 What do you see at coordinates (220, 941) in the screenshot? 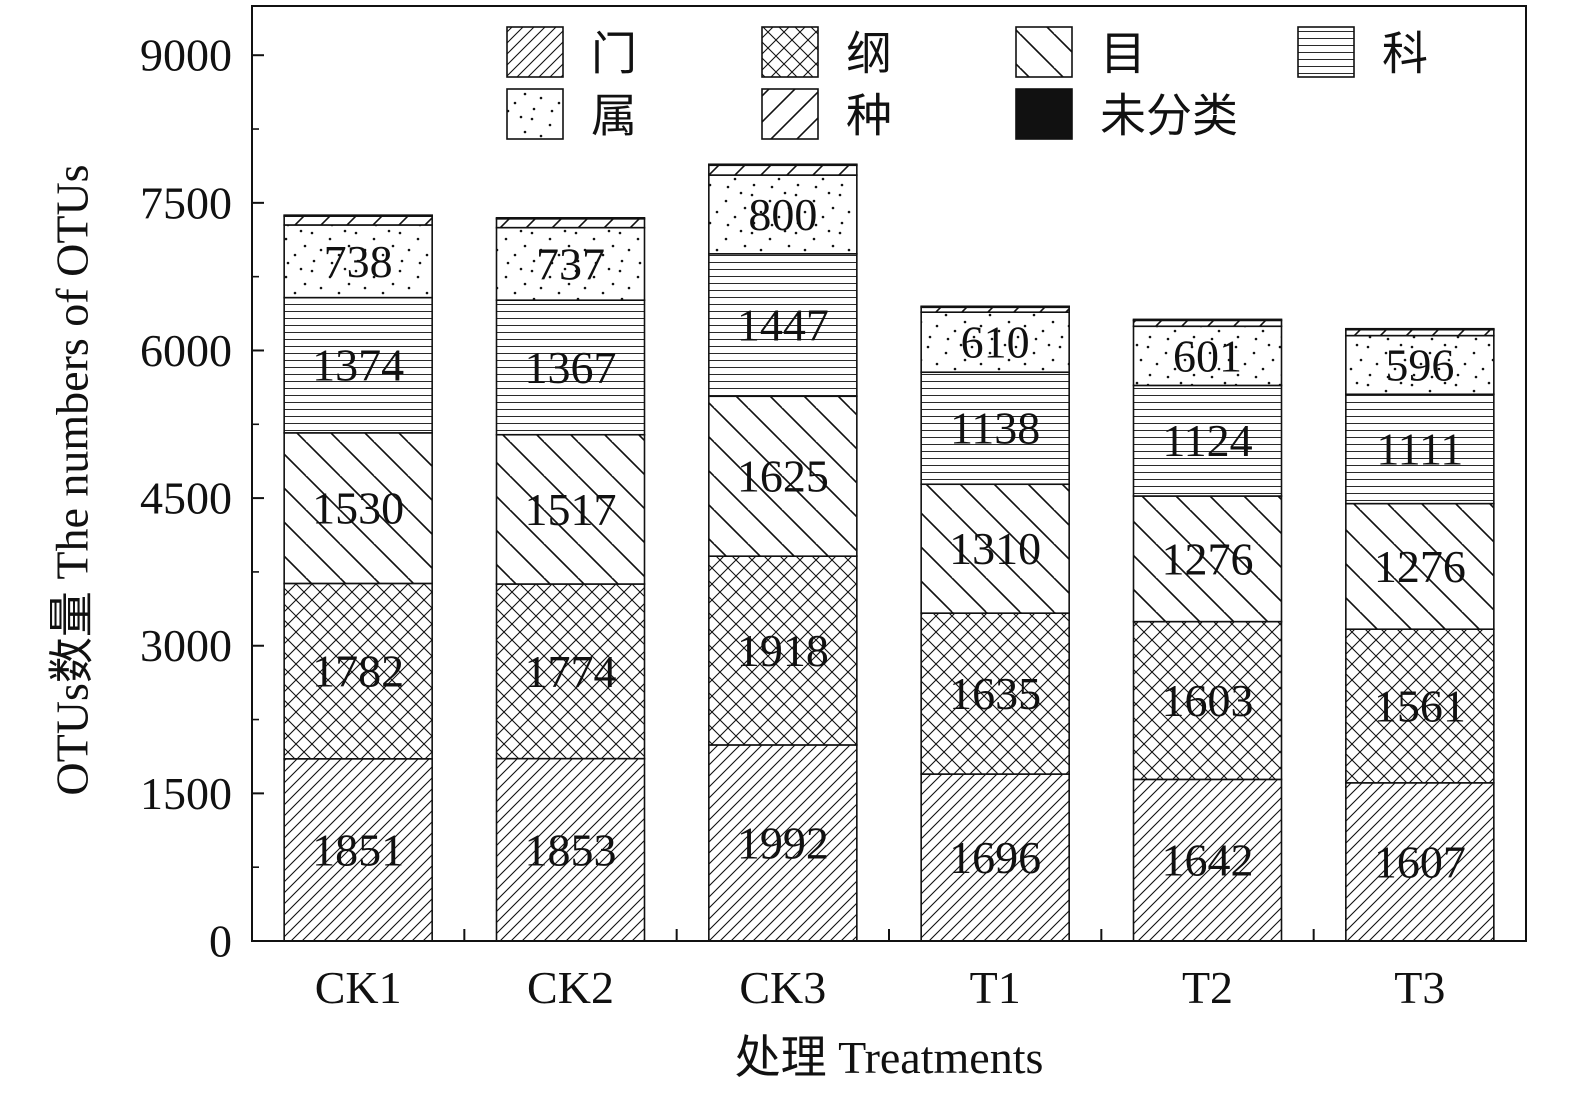
I see `y-tick-label: 0` at bounding box center [220, 941].